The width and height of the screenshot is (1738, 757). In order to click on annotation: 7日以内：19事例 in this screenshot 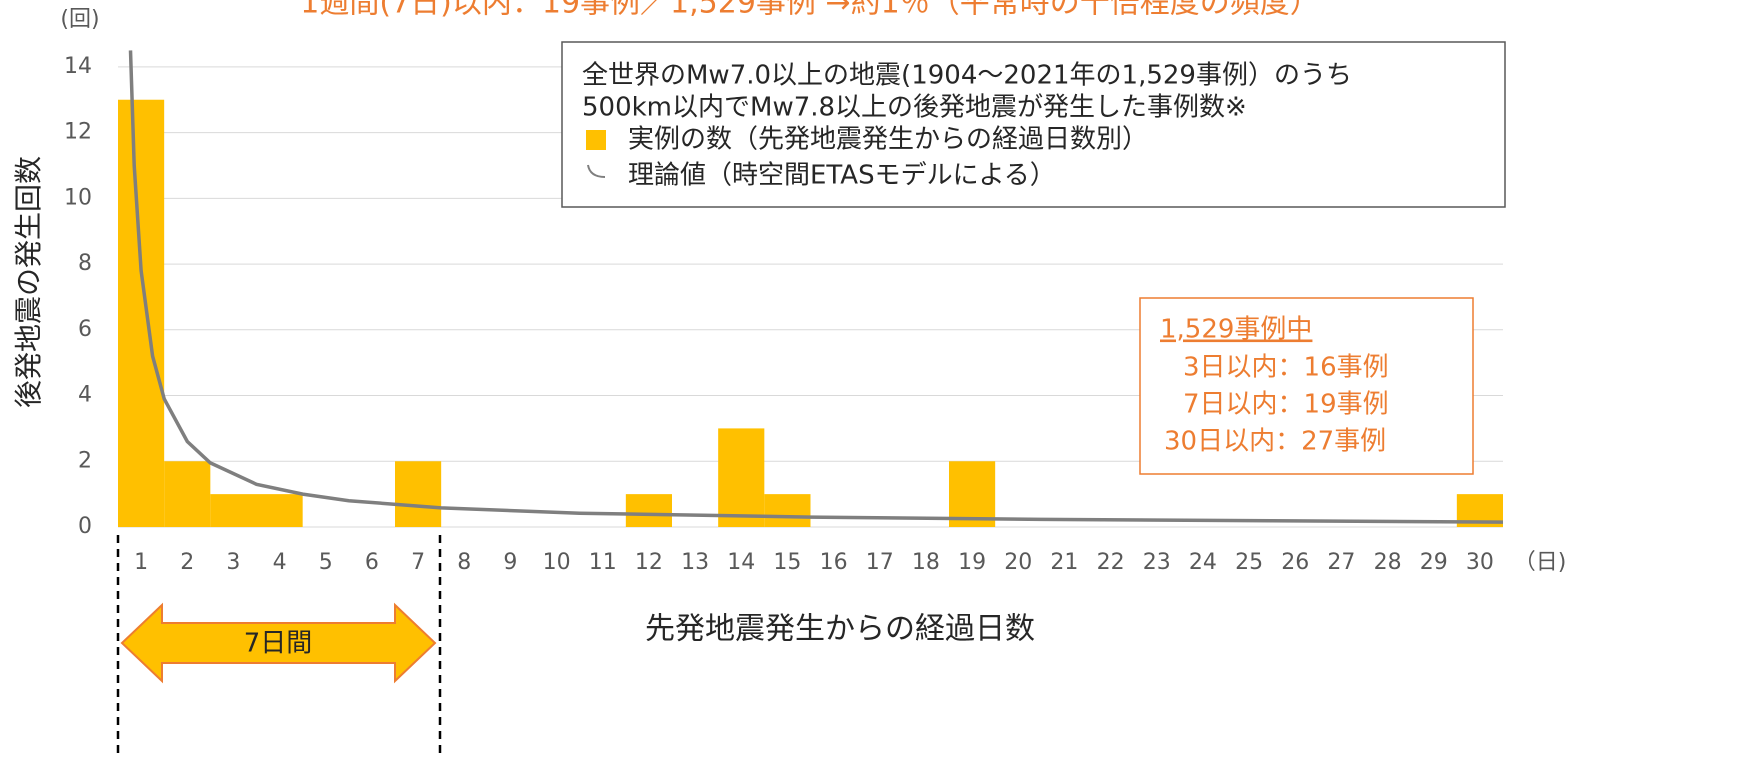, I will do `click(1286, 405)`.